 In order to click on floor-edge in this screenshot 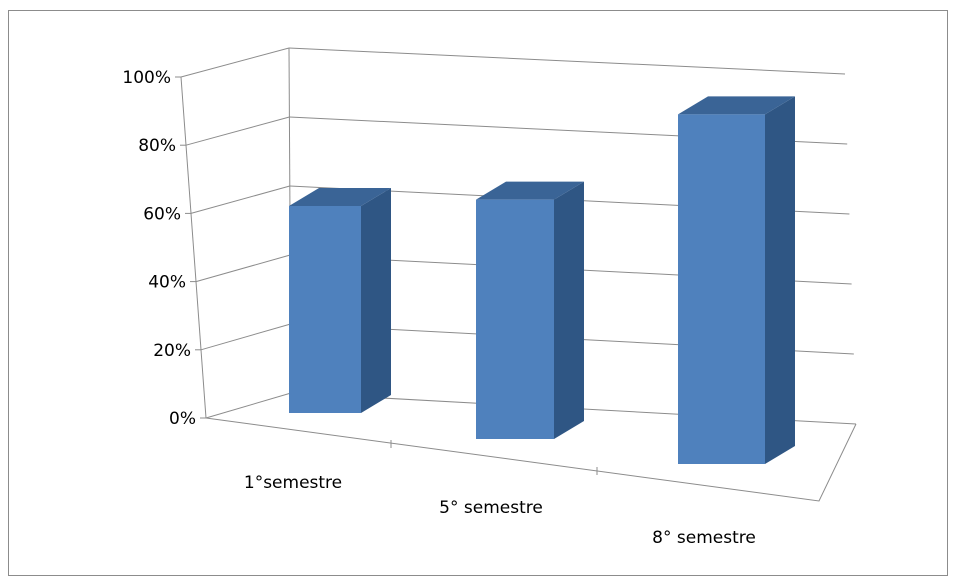, I will do `click(531, 459)`.